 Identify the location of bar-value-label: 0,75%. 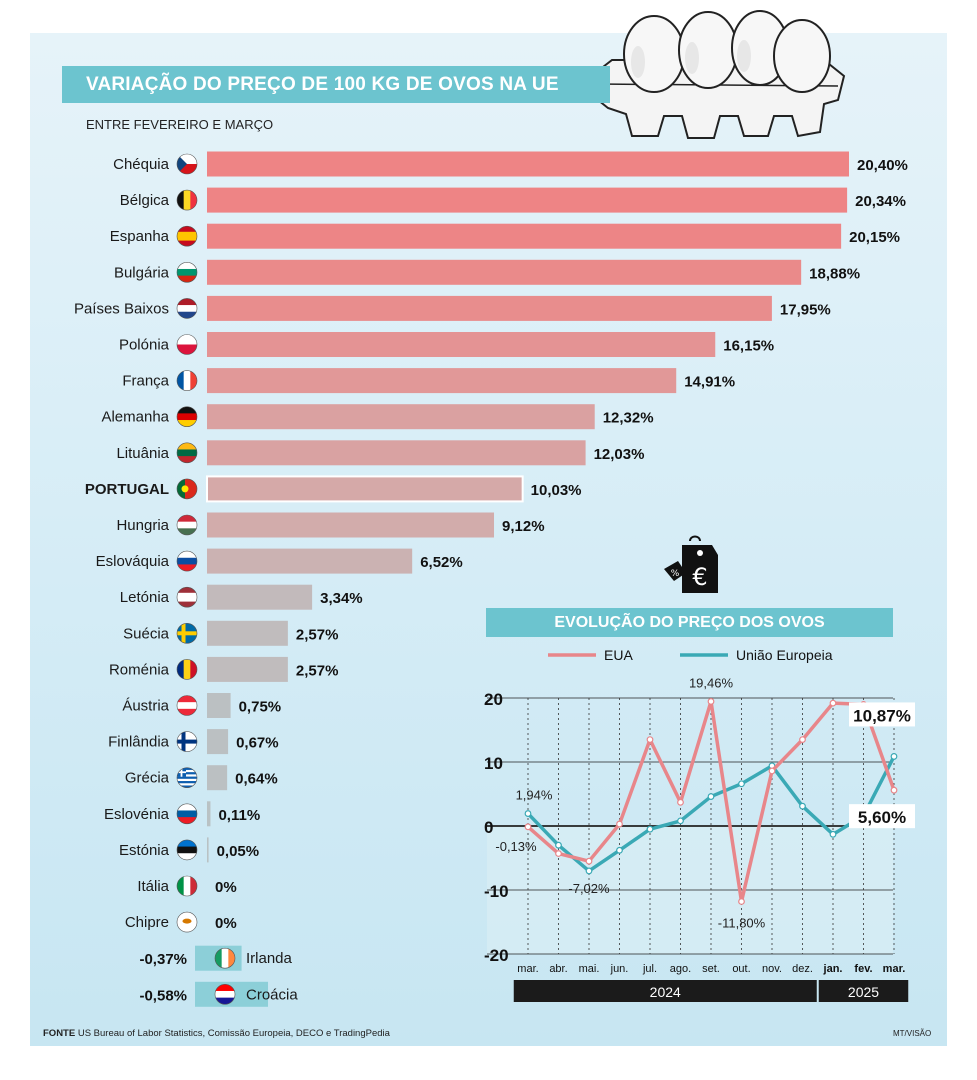
(260, 707).